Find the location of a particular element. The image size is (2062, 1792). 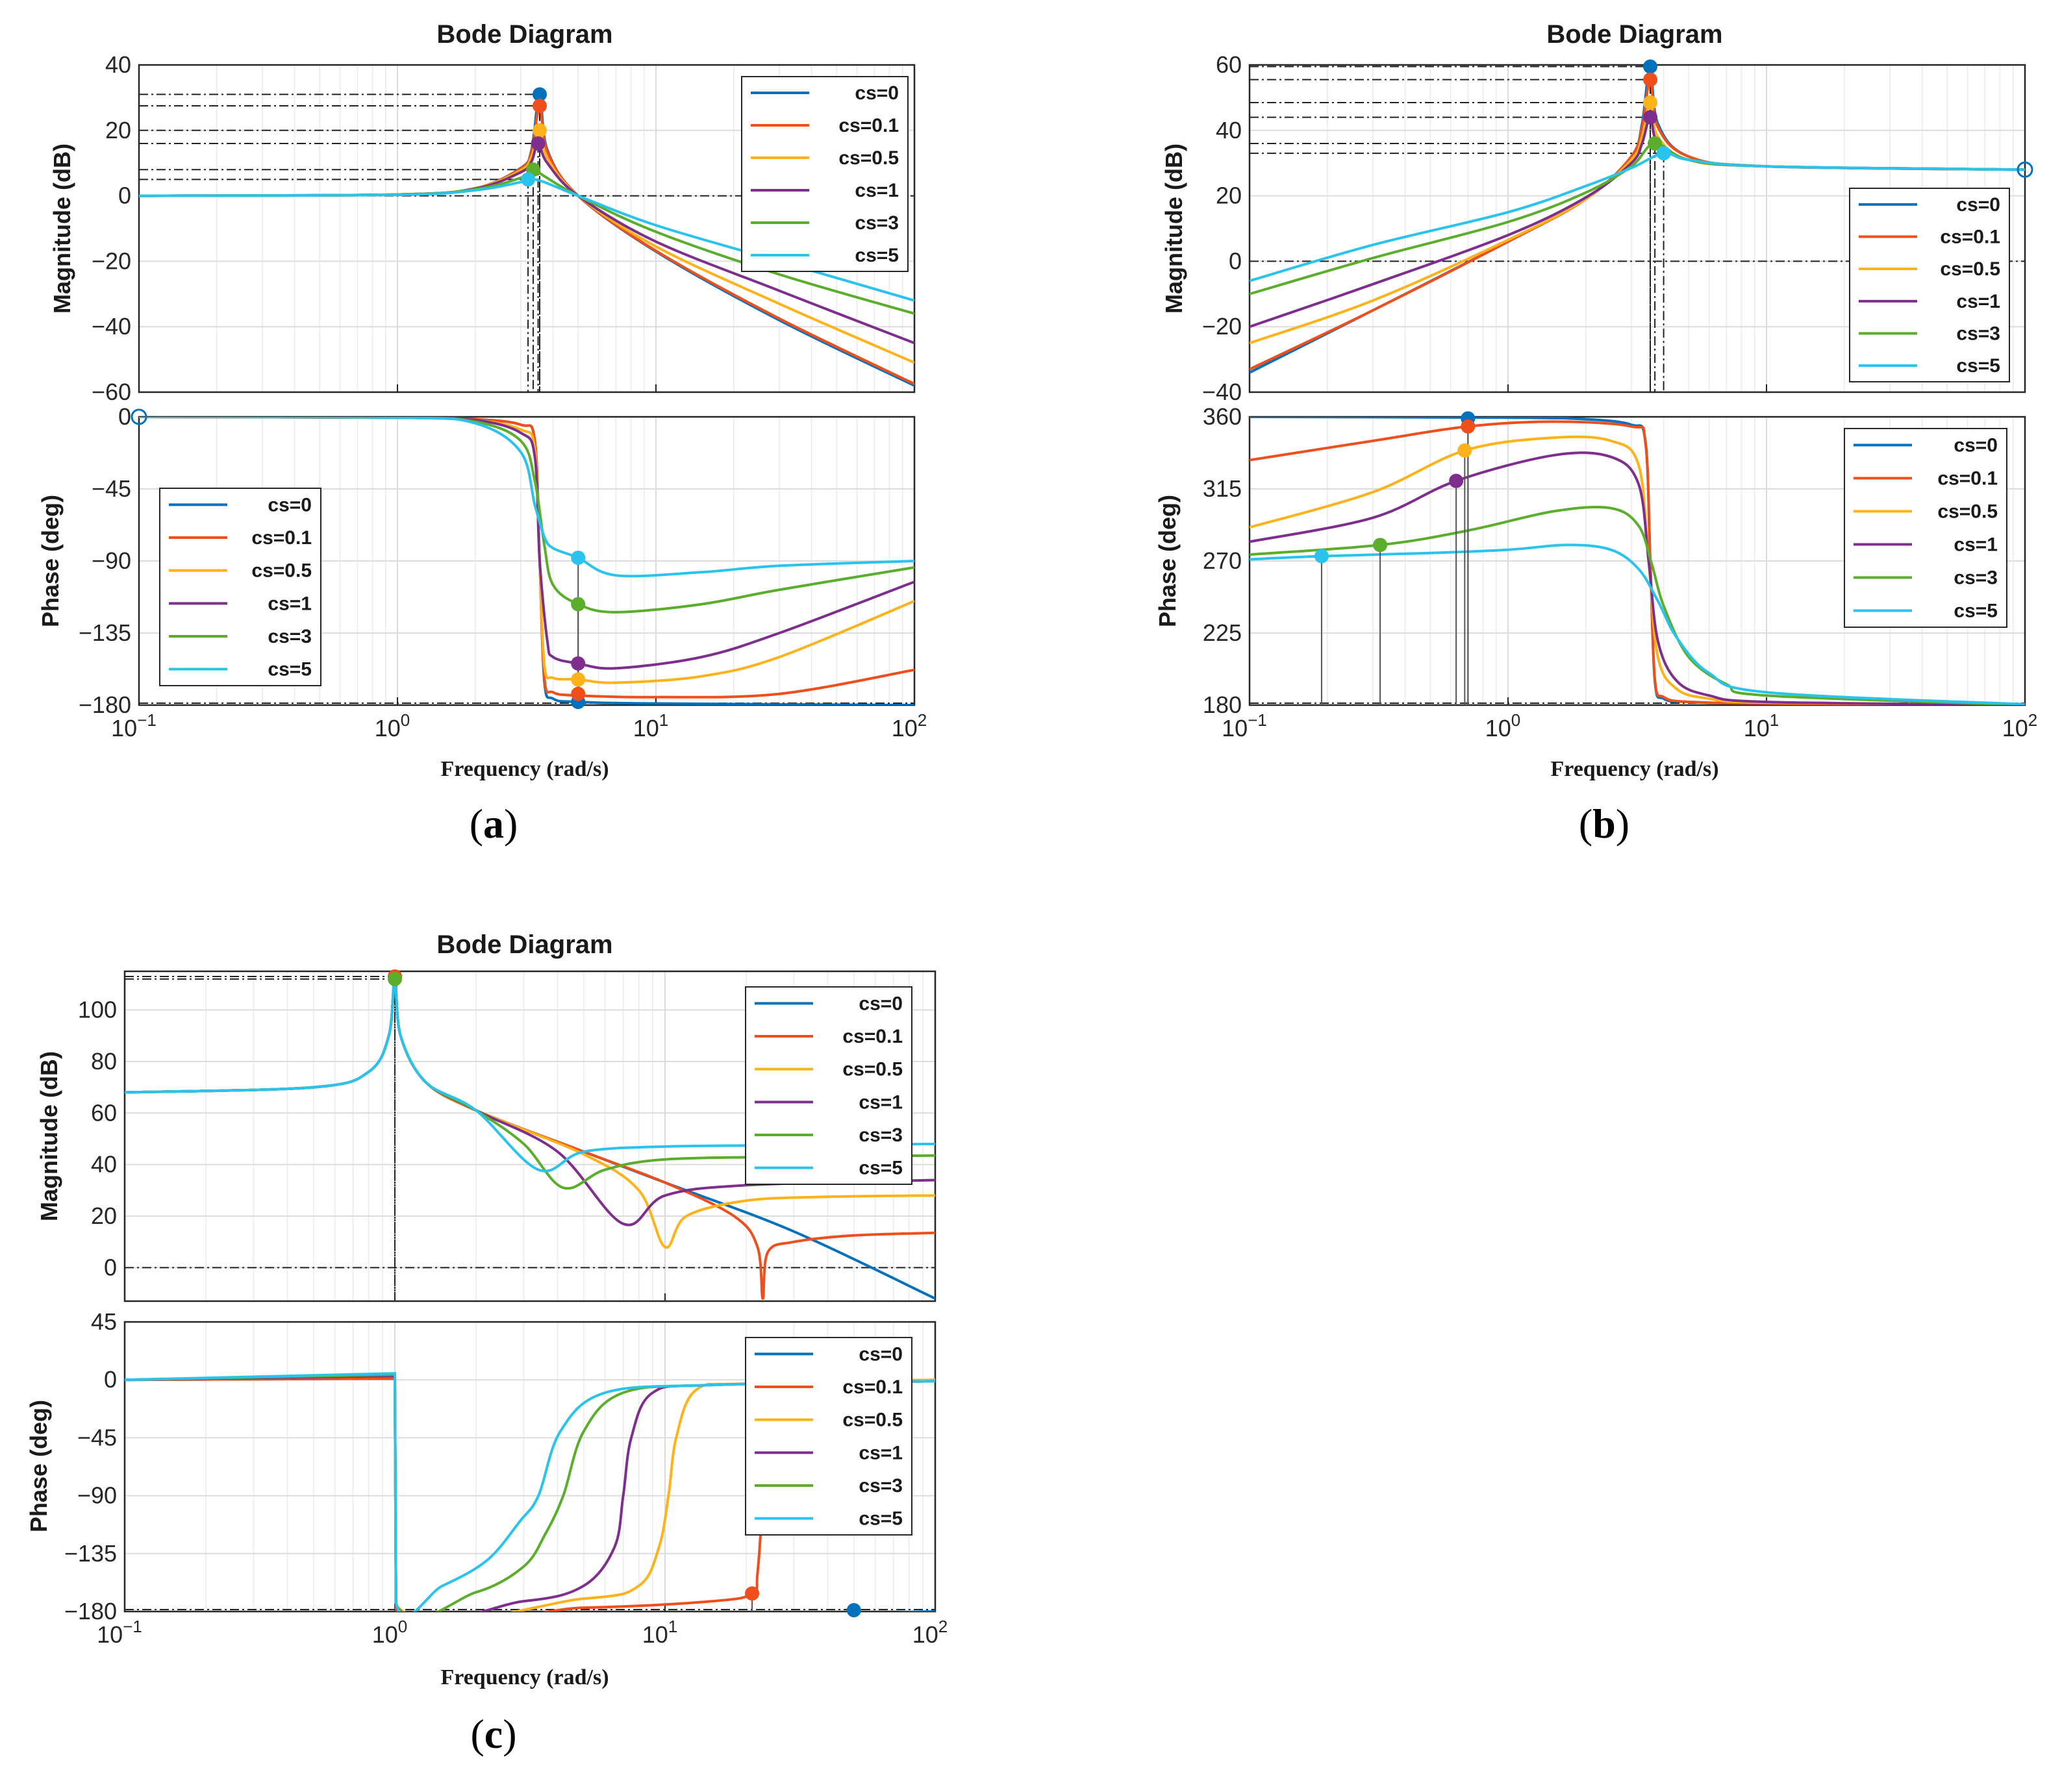

y-tick-label: −45 is located at coordinates (112, 488).